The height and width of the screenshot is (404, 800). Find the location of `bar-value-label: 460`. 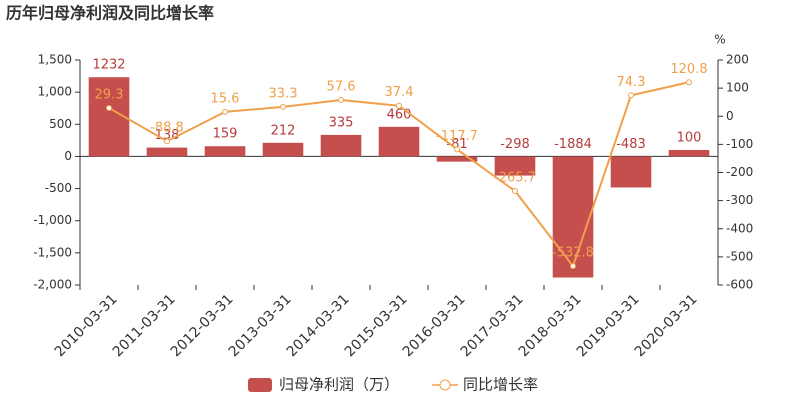

bar-value-label: 460 is located at coordinates (399, 114).